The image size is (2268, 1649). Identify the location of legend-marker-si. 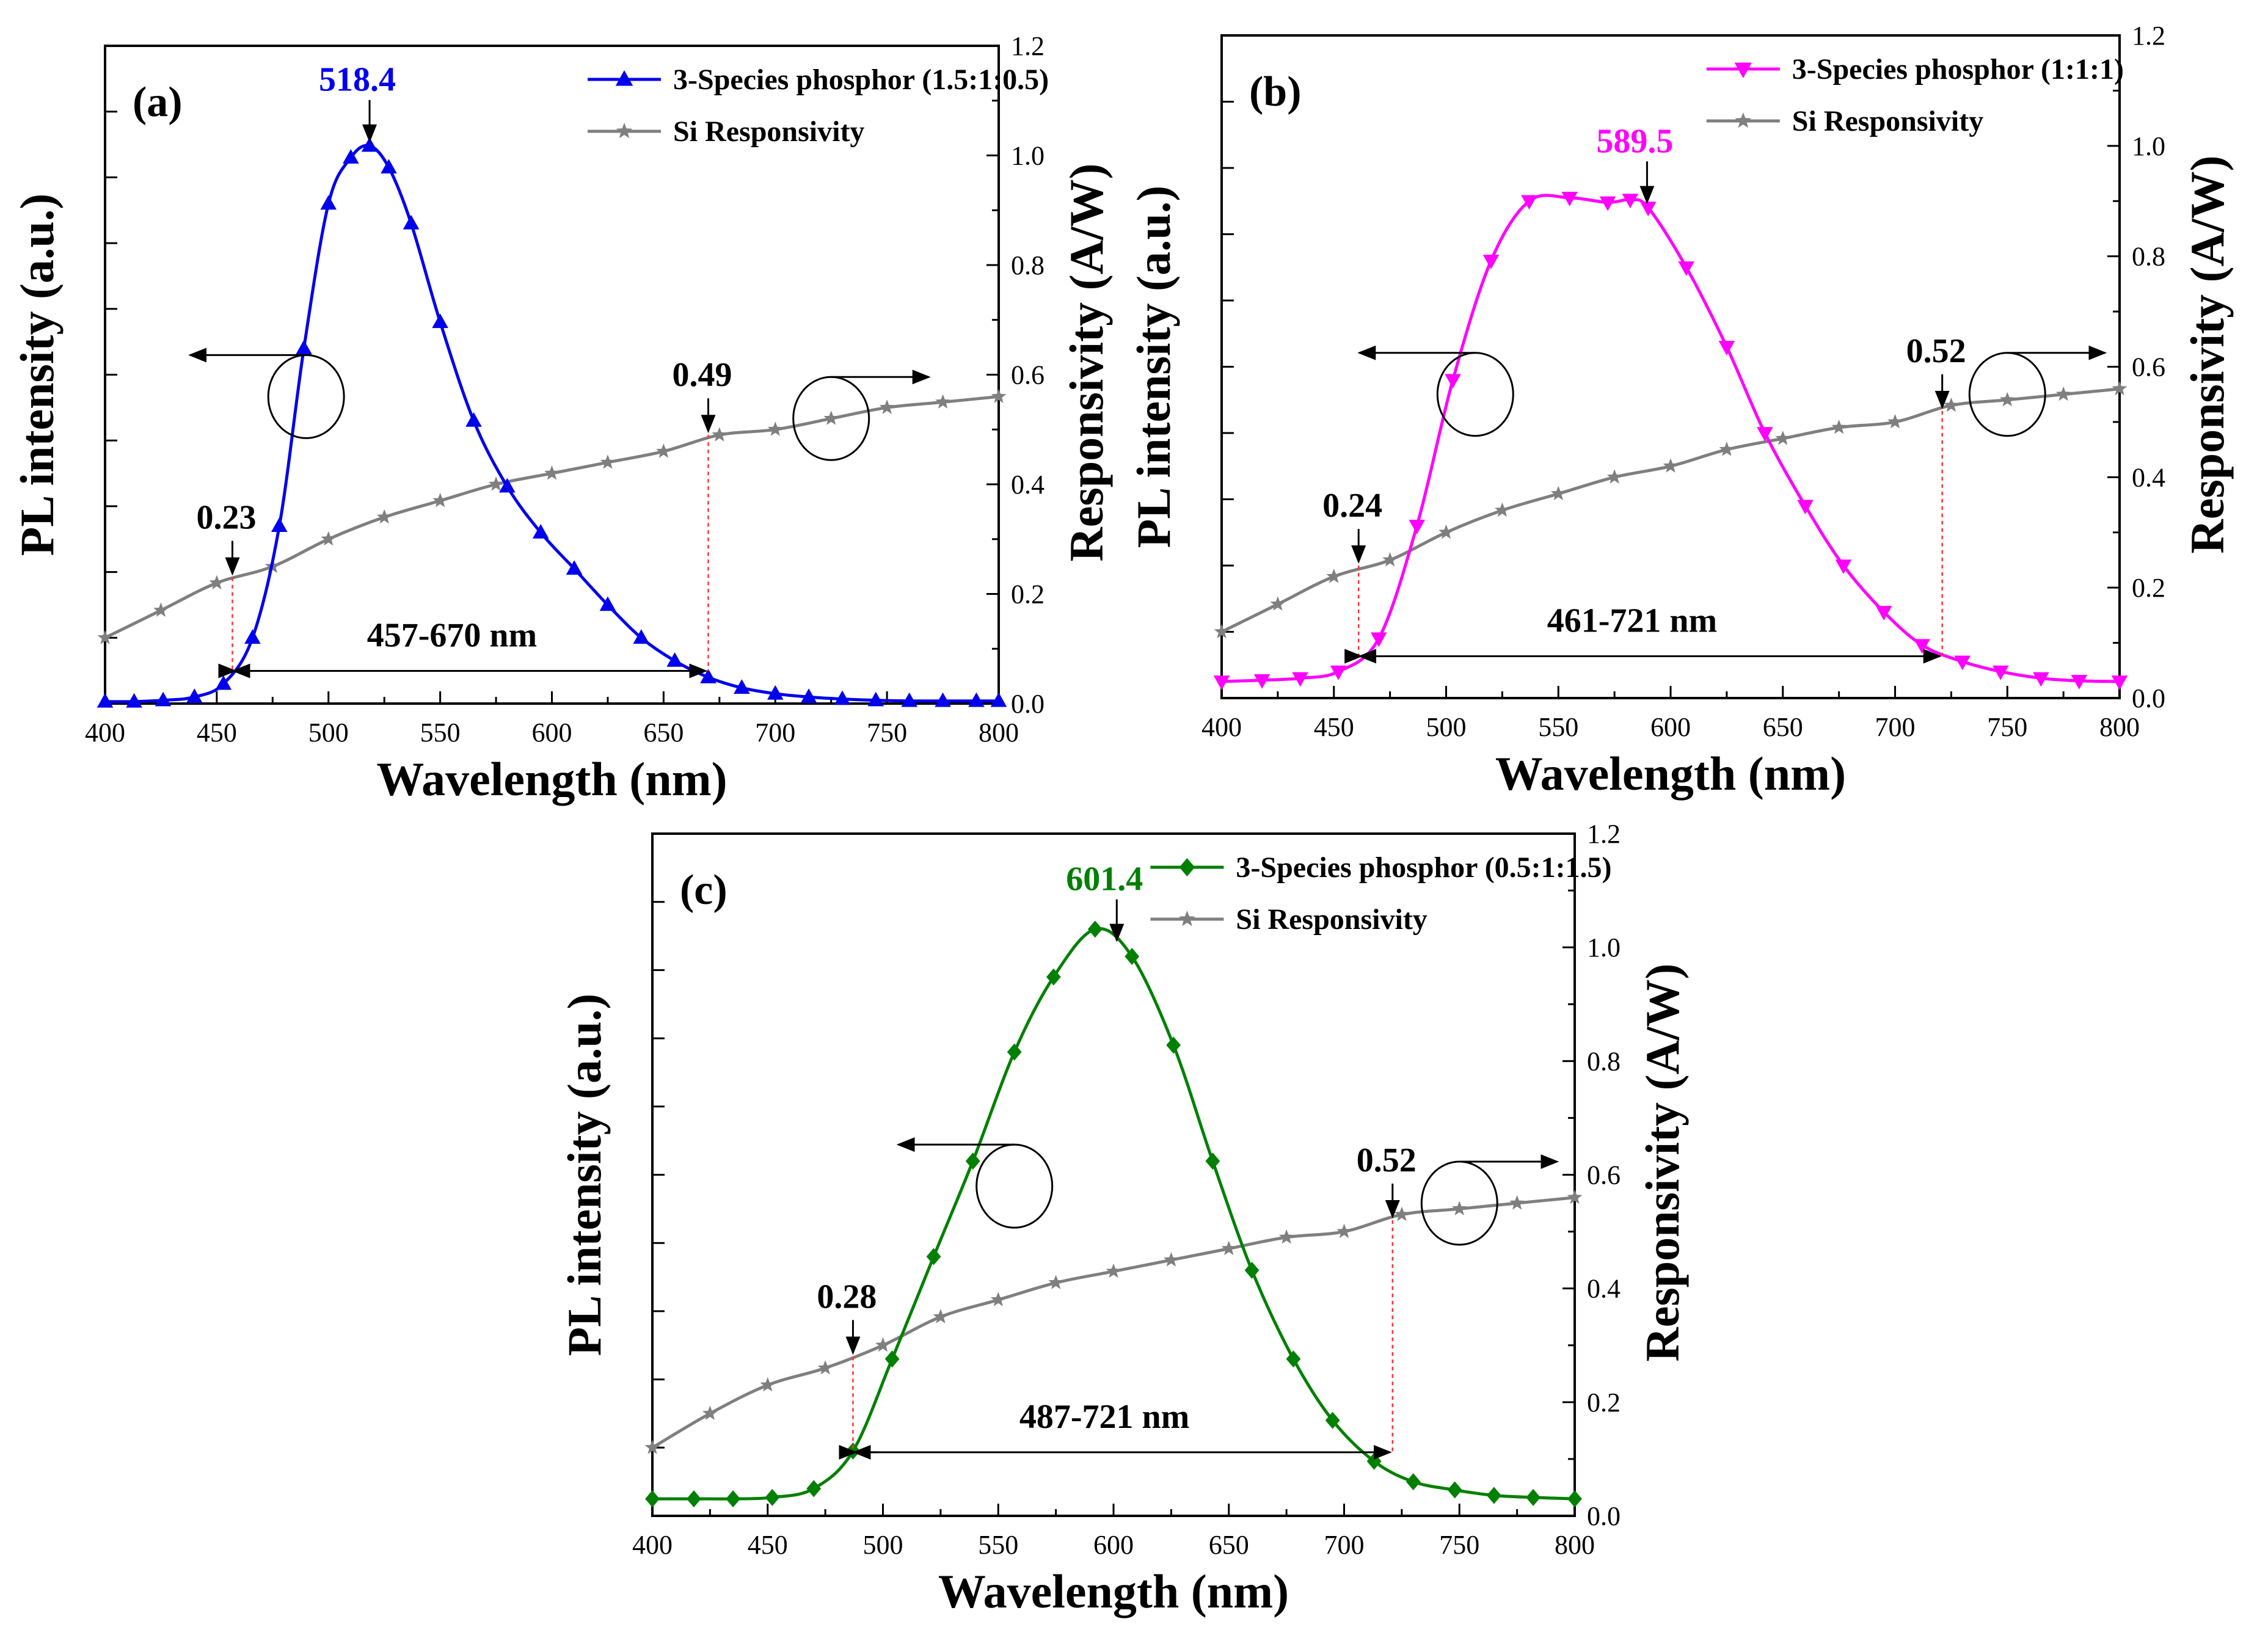
(624, 131).